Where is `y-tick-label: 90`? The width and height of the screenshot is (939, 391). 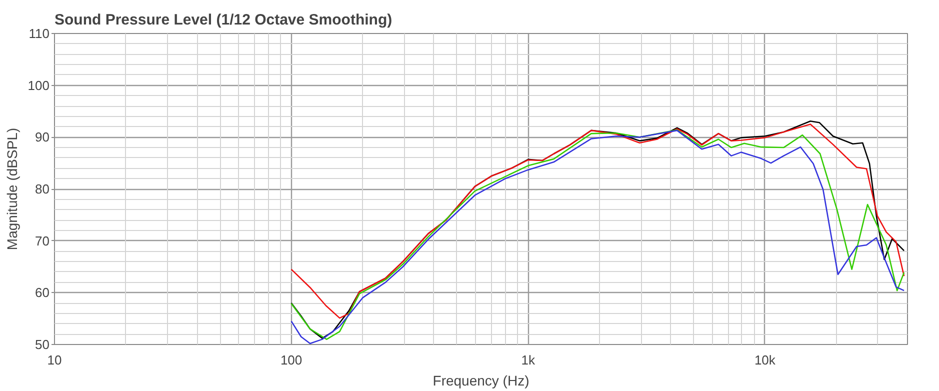 y-tick-label: 90 is located at coordinates (42, 137).